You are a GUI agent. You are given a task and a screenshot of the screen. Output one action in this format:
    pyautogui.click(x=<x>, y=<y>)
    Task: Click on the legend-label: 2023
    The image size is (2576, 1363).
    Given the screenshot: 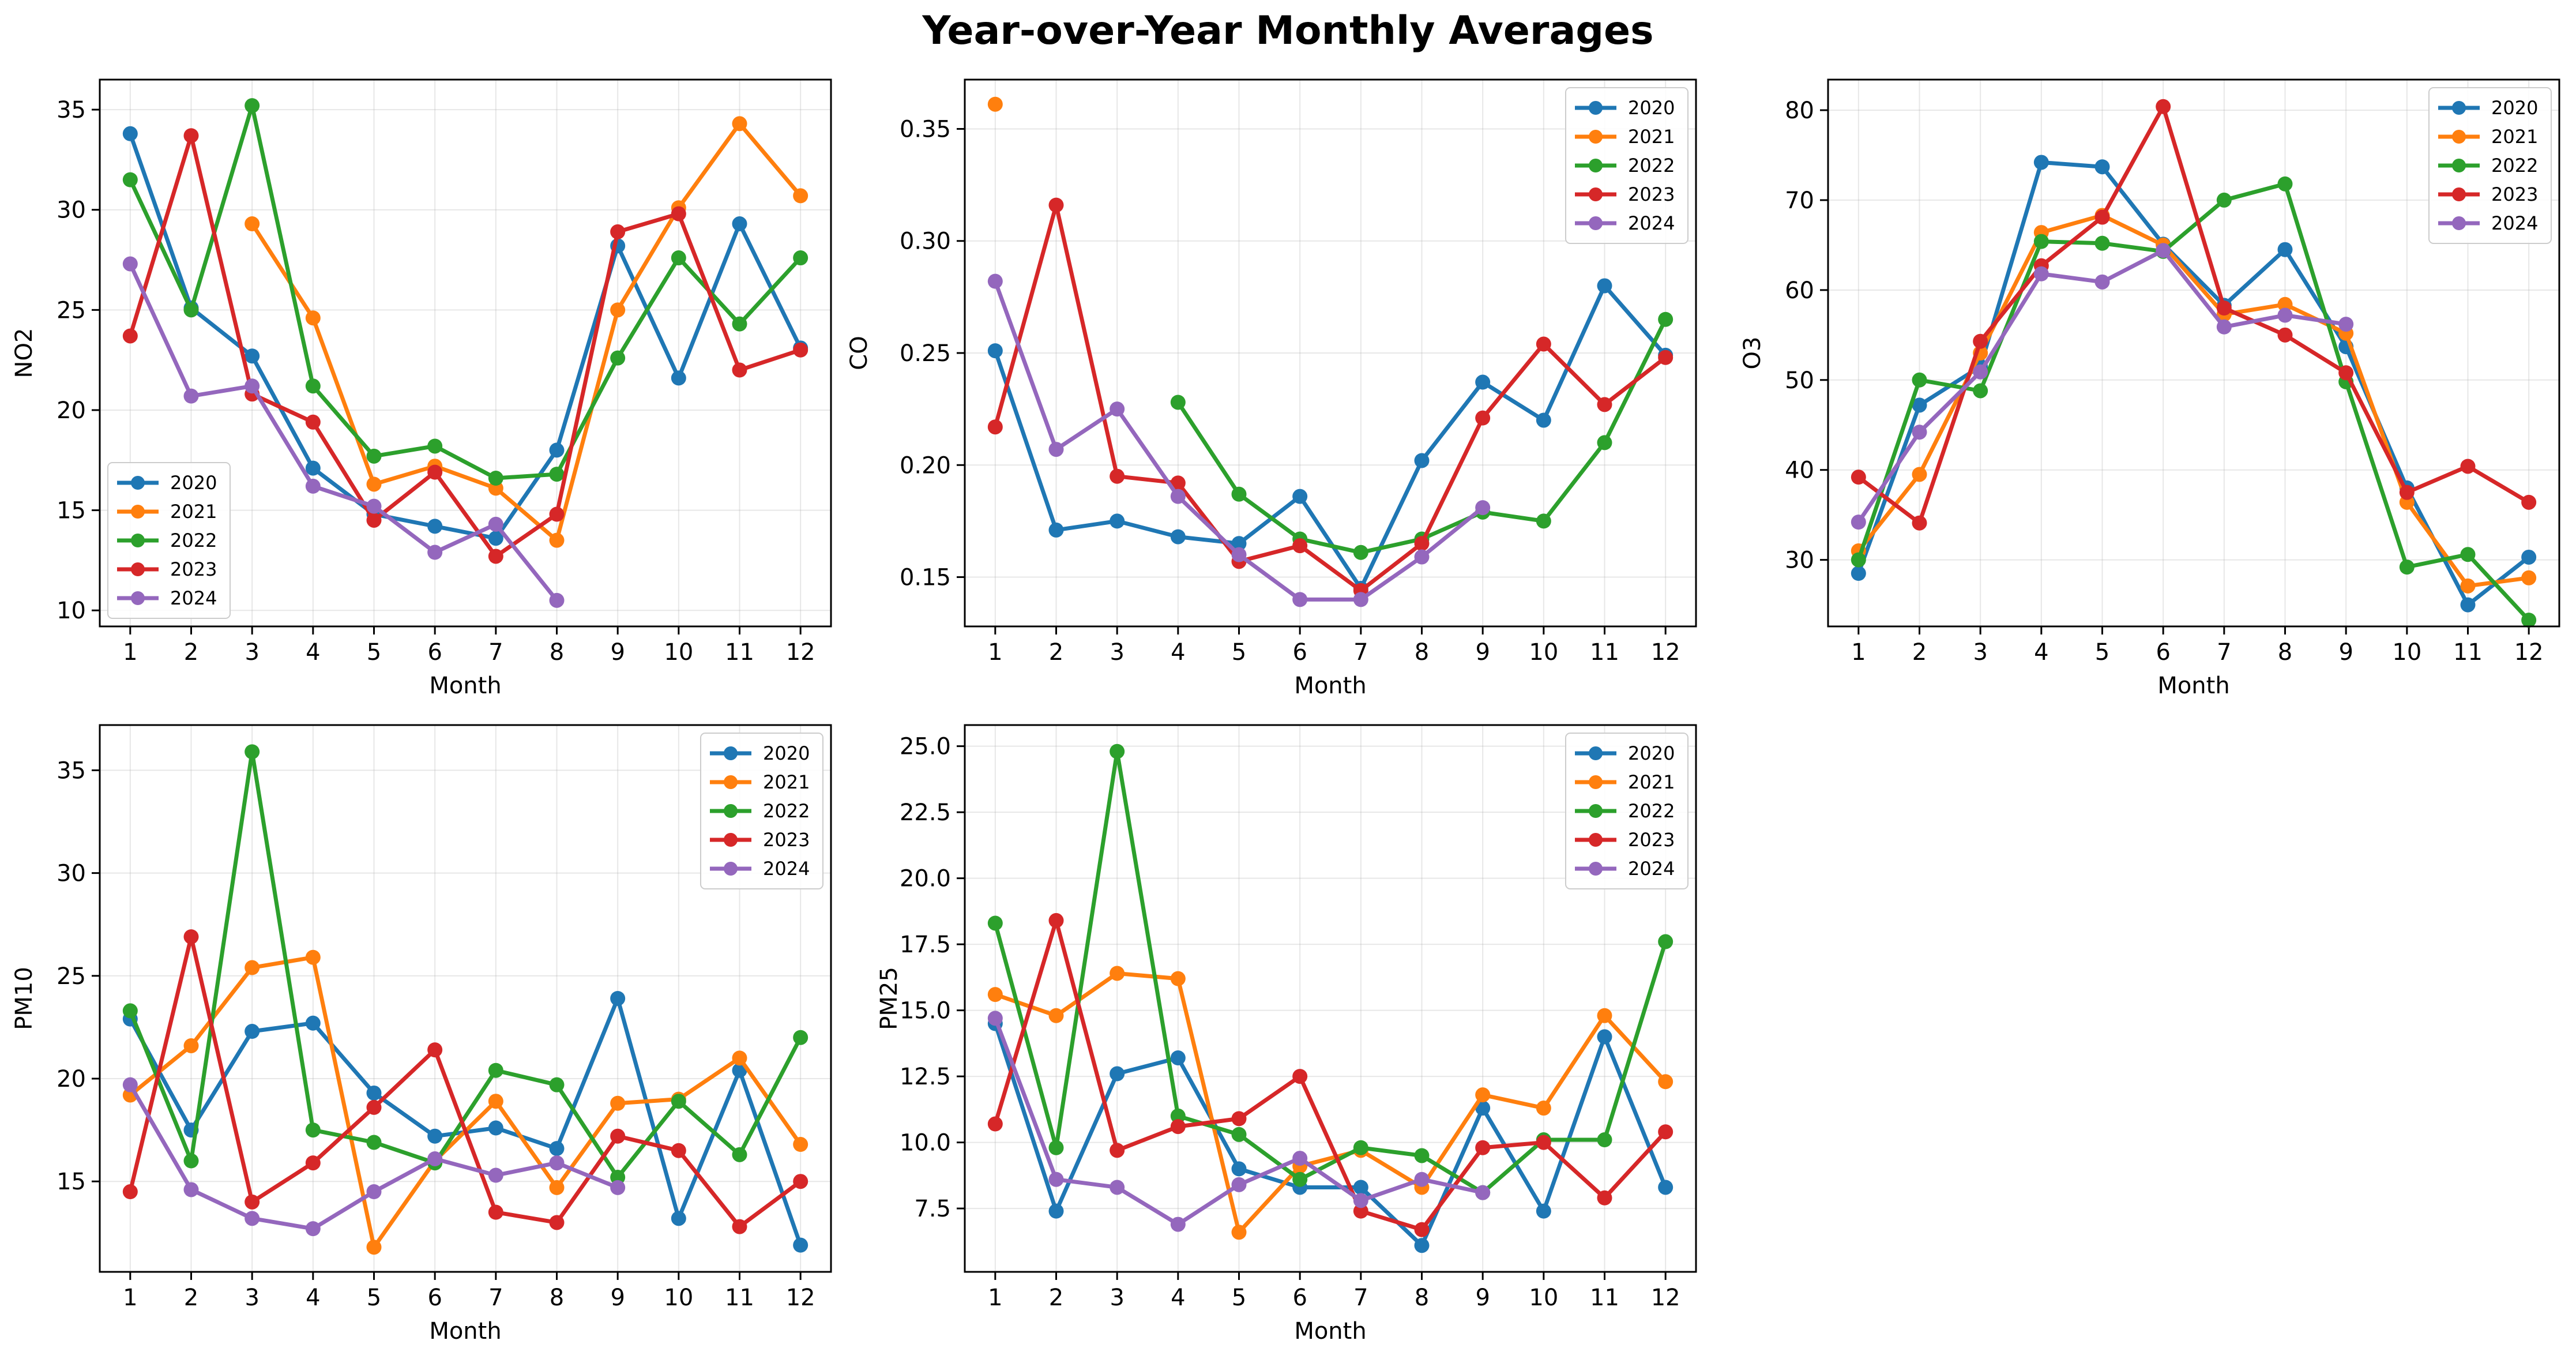 What is the action you would take?
    pyautogui.click(x=786, y=840)
    